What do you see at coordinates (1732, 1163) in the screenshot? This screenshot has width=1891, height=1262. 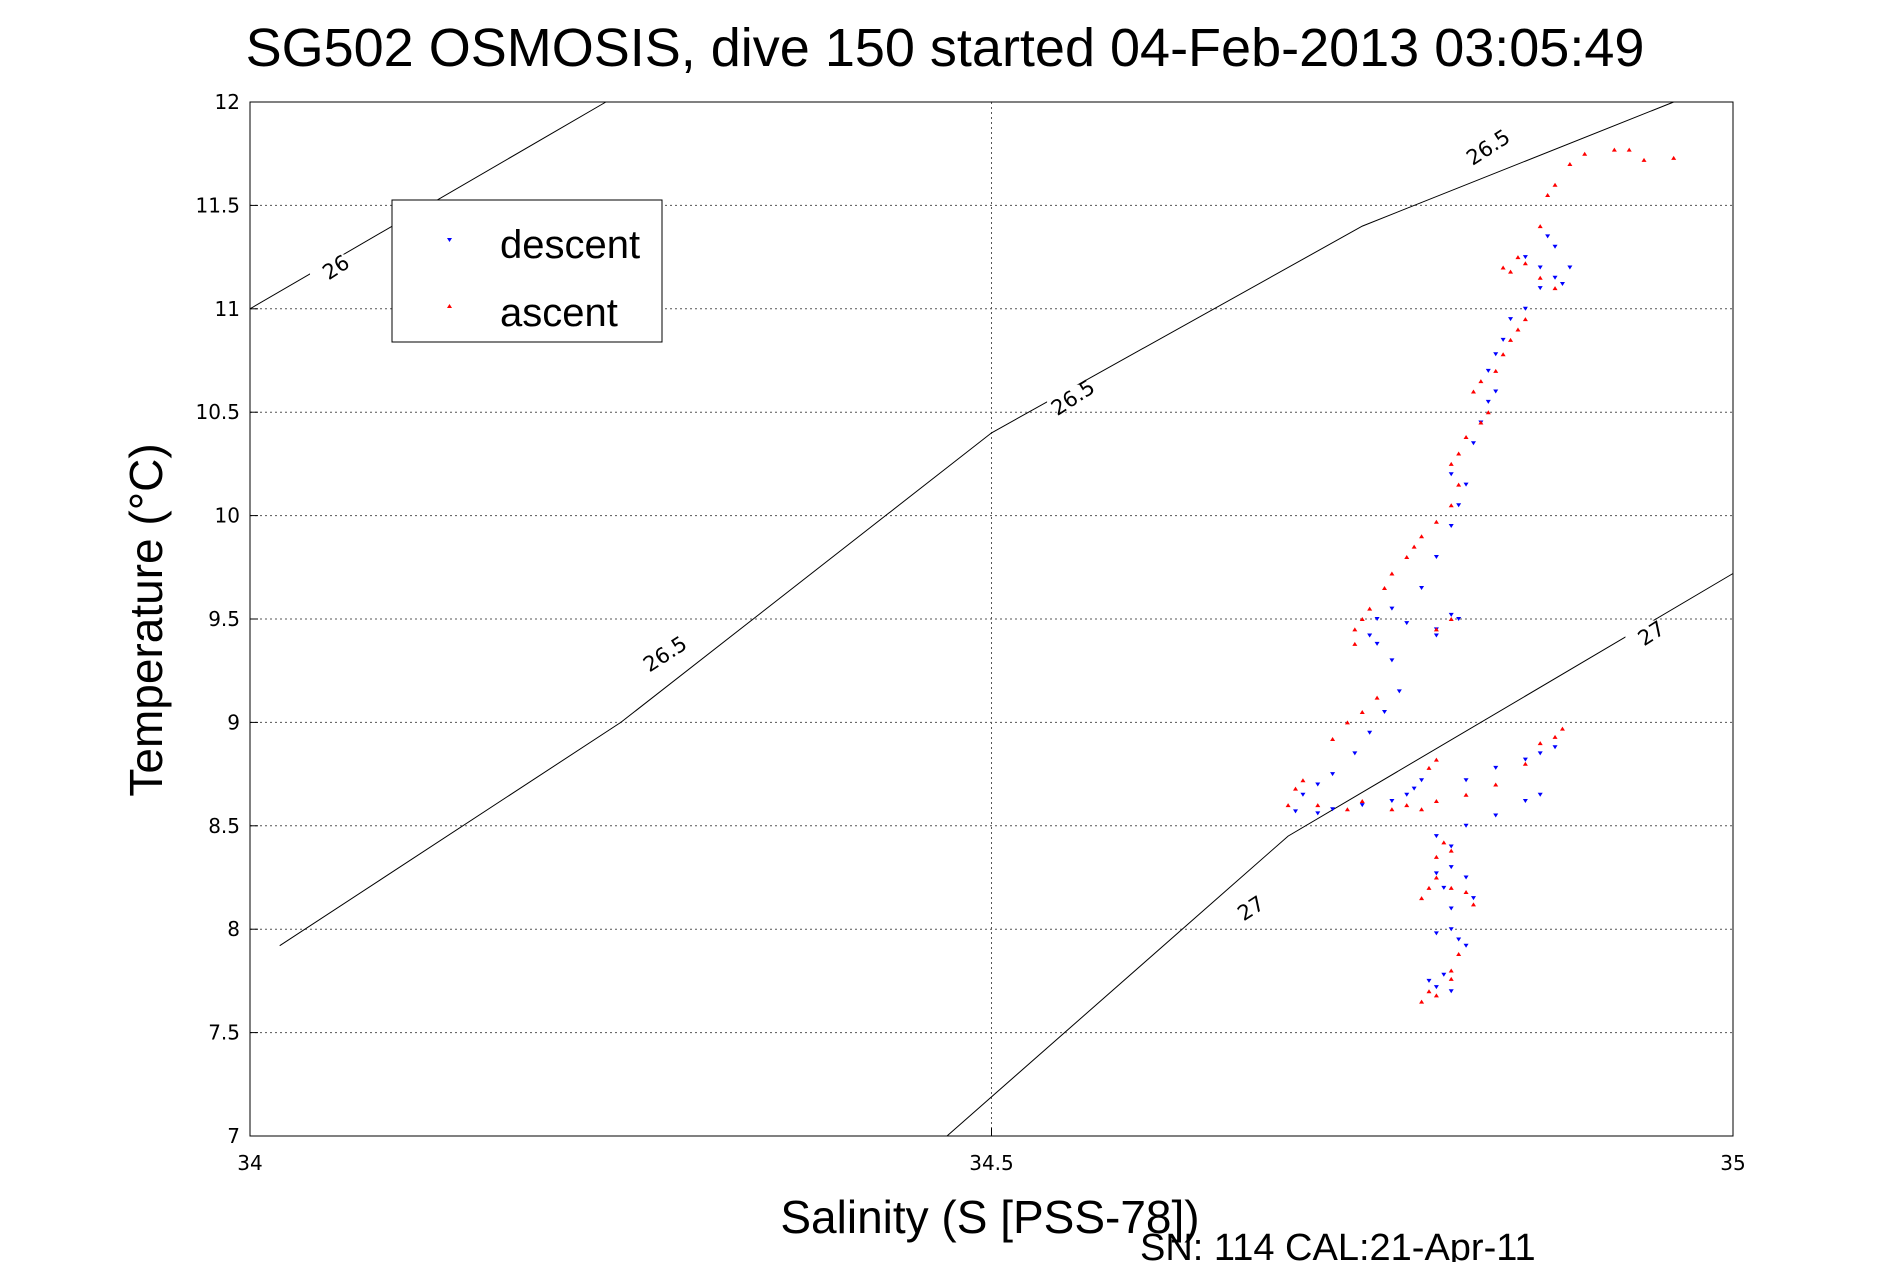 I see `x-tick-label: 35` at bounding box center [1732, 1163].